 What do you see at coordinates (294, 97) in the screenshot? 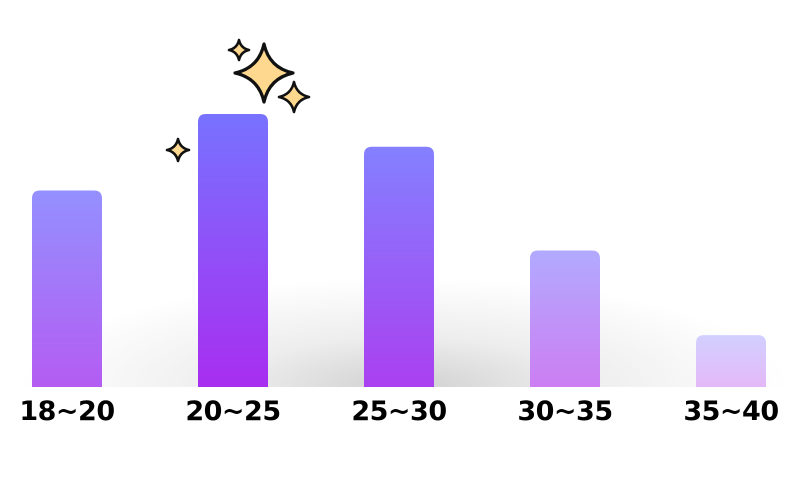
I see `sparkle-medium-icon` at bounding box center [294, 97].